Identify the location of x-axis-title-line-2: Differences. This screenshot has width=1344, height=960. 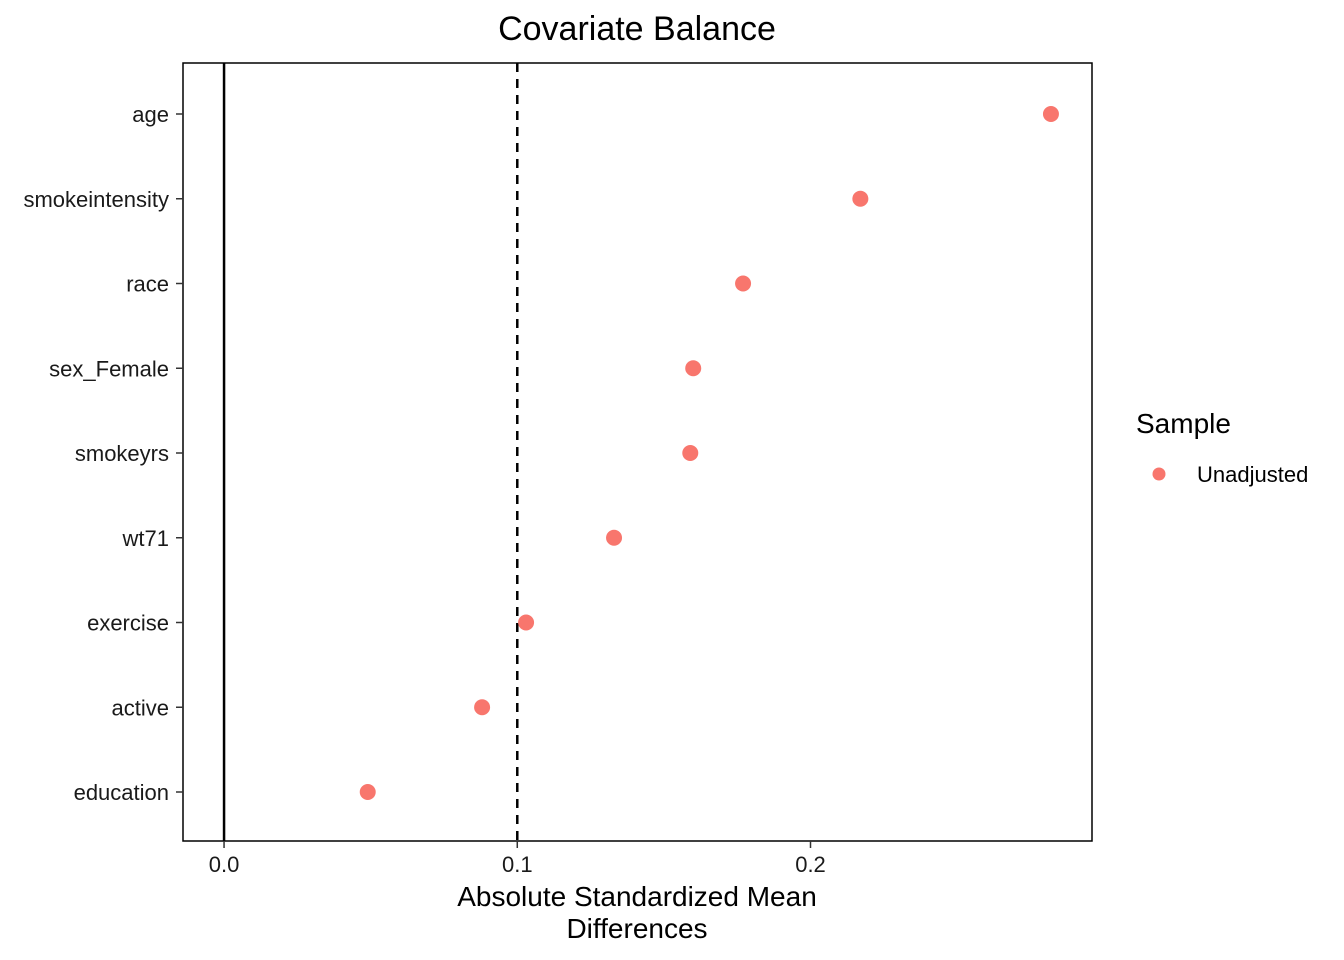
(636, 928).